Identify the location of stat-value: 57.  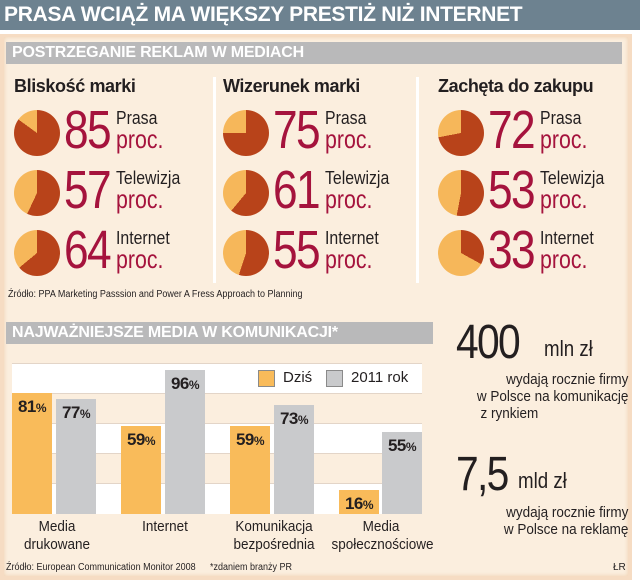
(88, 190).